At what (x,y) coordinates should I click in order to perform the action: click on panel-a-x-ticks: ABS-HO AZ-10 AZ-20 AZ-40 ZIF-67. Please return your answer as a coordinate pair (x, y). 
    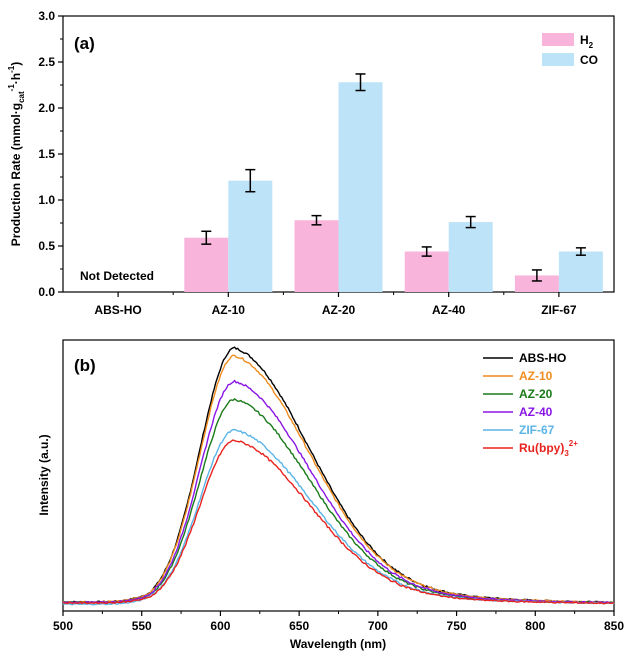
    Looking at the image, I should click on (335, 304).